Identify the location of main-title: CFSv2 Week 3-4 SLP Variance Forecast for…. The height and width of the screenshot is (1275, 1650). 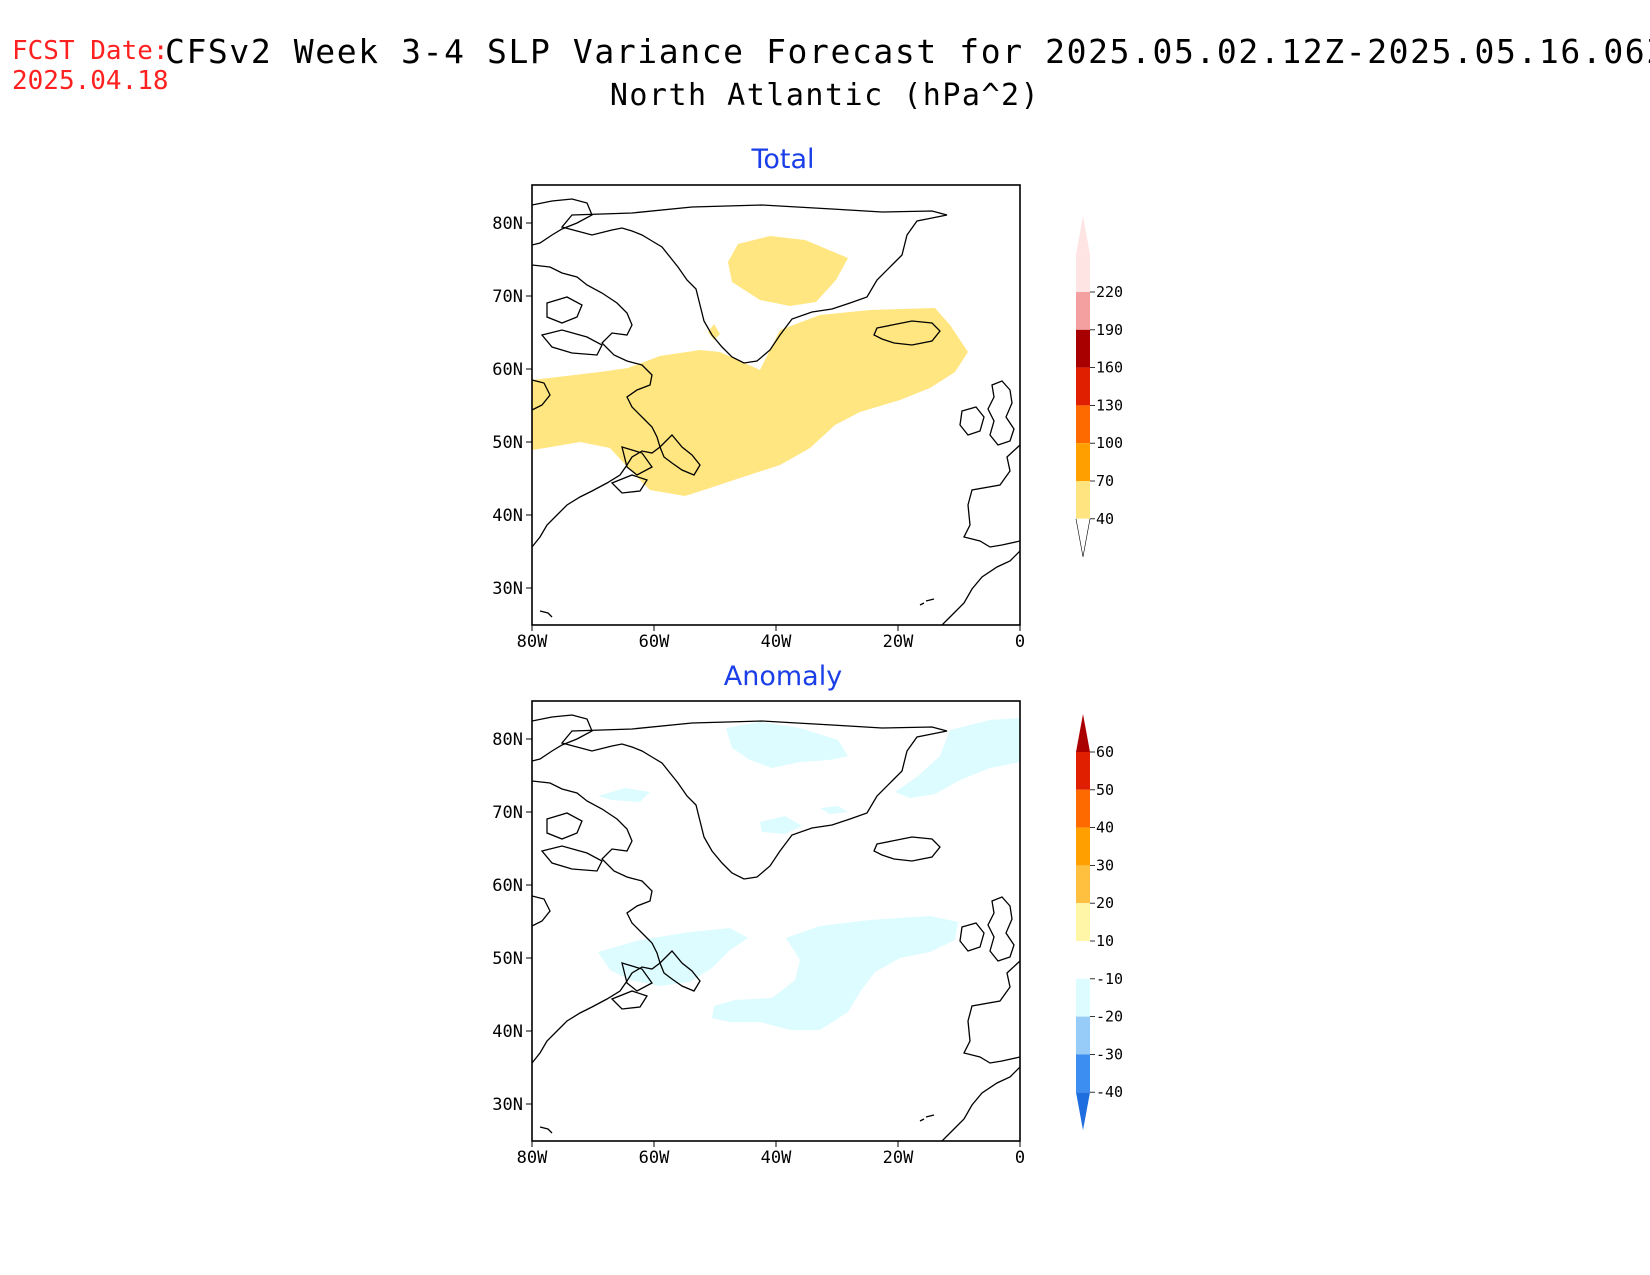
(907, 51).